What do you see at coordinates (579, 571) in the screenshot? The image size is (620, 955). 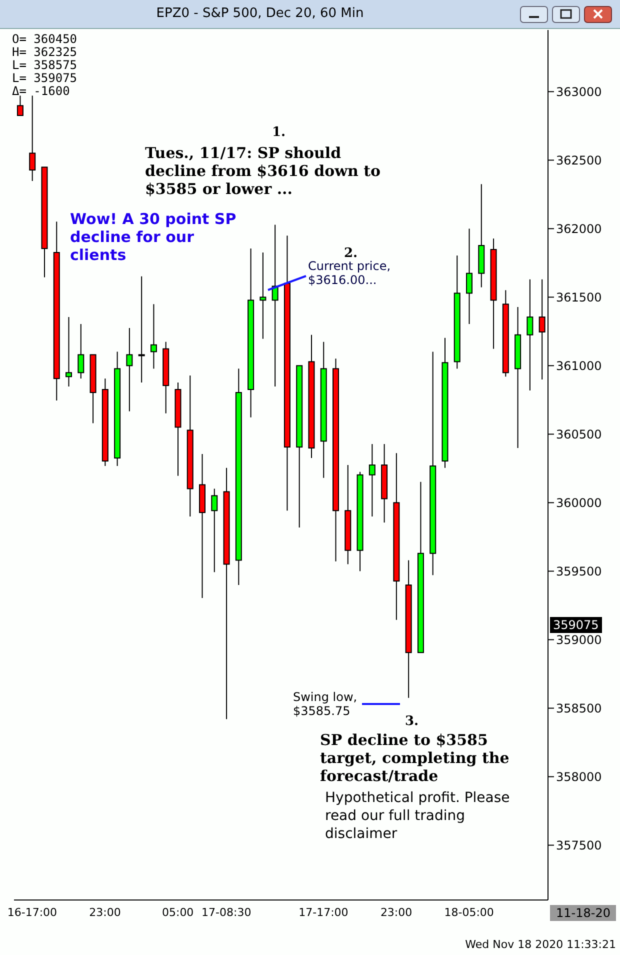 I see `y-tick-label: 359500` at bounding box center [579, 571].